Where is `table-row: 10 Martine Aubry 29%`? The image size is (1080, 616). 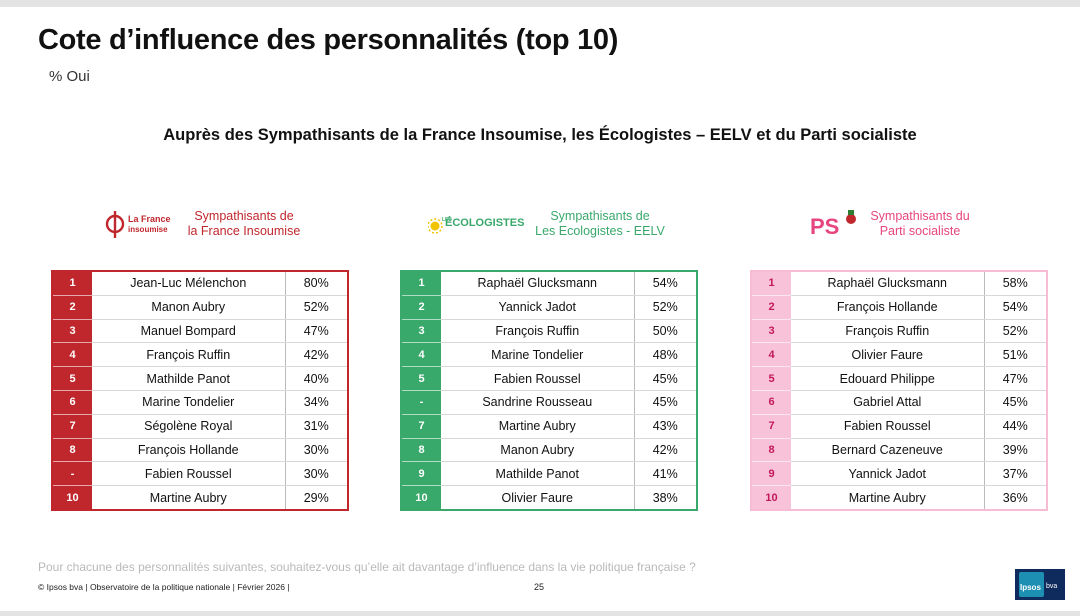
table-row: 10 Martine Aubry 29% is located at coordinates (200, 497).